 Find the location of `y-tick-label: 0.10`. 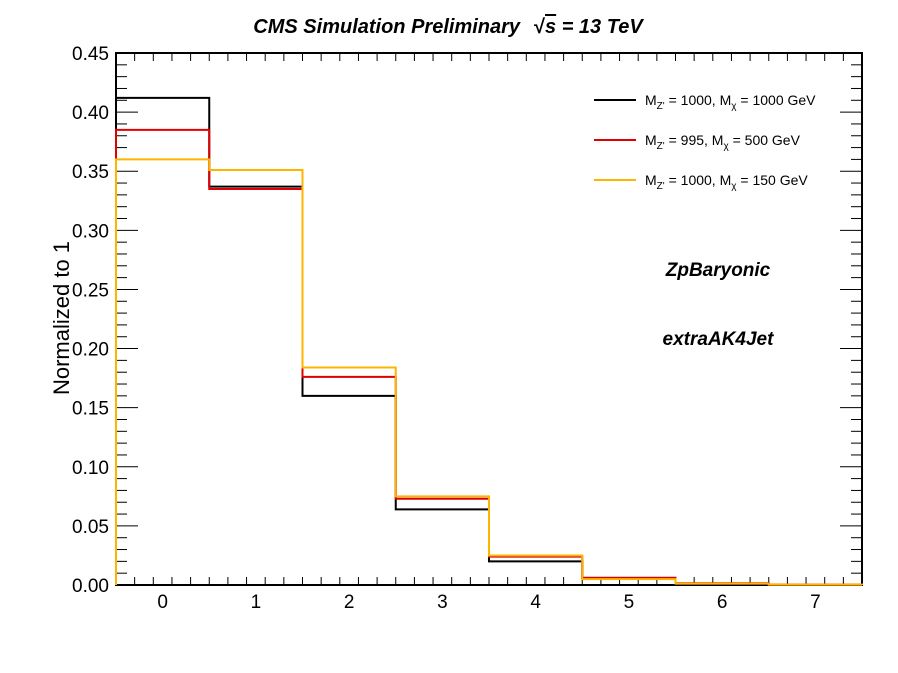

y-tick-label: 0.10 is located at coordinates (90, 468).